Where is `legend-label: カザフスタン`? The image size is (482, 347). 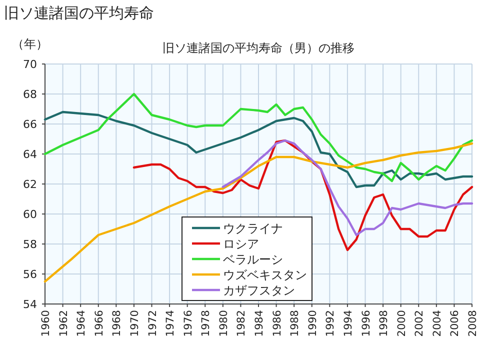 legend-label: カザフスタン is located at coordinates (259, 291).